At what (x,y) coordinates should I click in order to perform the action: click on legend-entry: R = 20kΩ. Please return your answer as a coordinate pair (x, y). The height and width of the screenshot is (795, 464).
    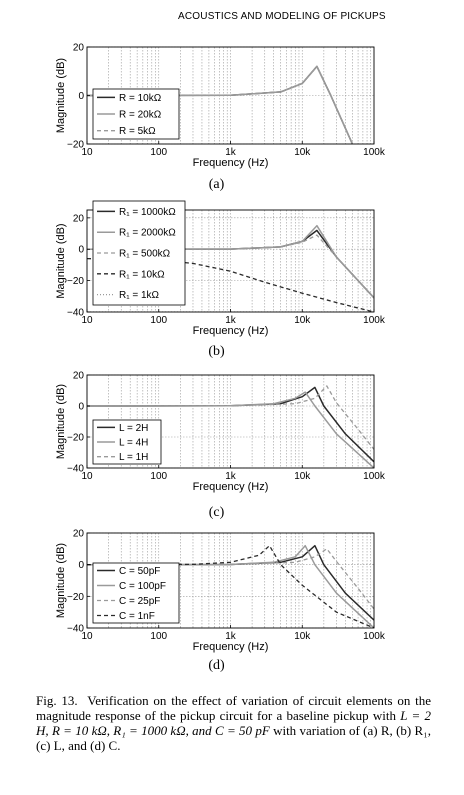
    Looking at the image, I should click on (140, 115).